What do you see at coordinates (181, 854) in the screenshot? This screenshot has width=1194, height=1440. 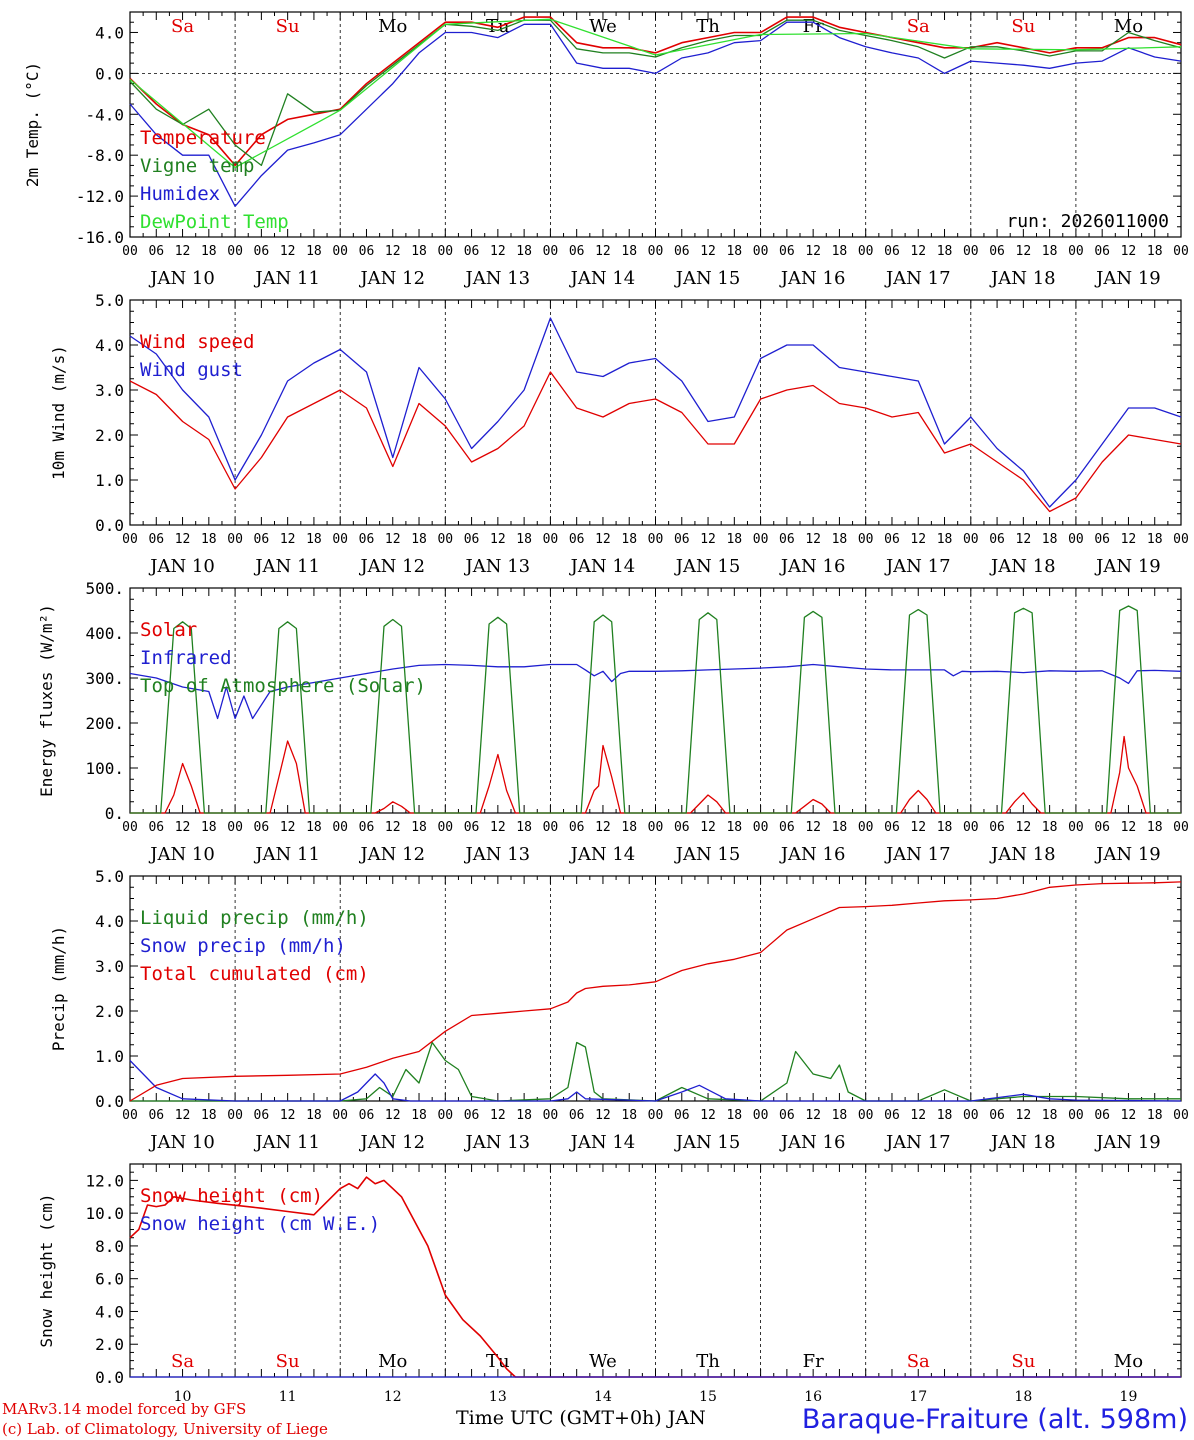 I see `day-label: JAN 10` at bounding box center [181, 854].